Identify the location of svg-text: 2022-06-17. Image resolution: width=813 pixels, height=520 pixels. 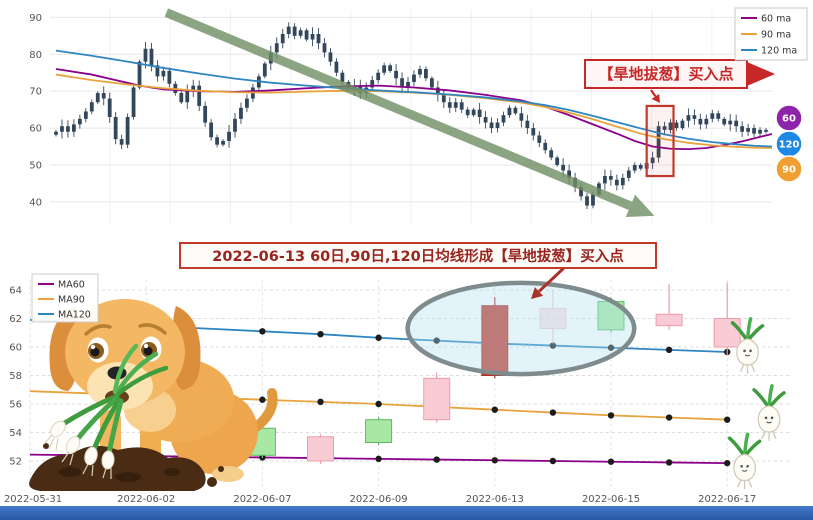
(727, 499).